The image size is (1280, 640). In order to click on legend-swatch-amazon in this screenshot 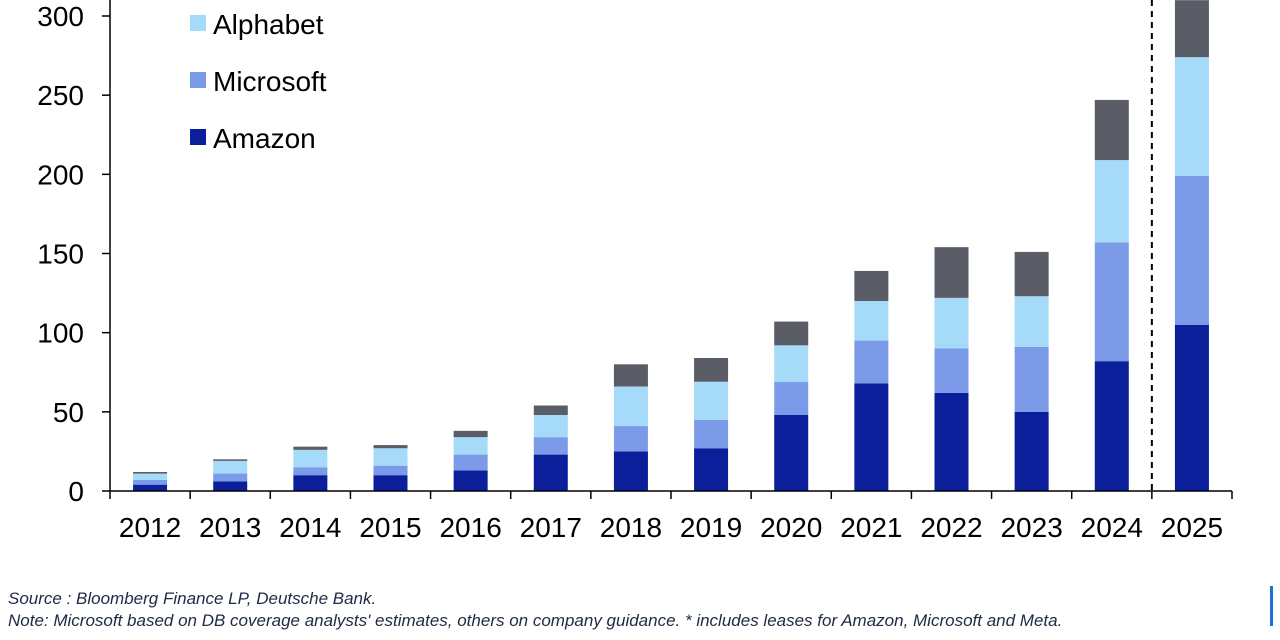, I will do `click(198, 137)`.